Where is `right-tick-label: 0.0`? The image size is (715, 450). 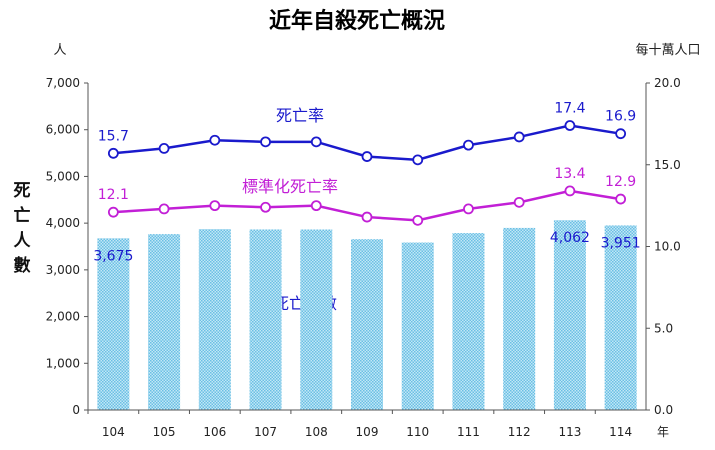 right-tick-label: 0.0 is located at coordinates (663, 410).